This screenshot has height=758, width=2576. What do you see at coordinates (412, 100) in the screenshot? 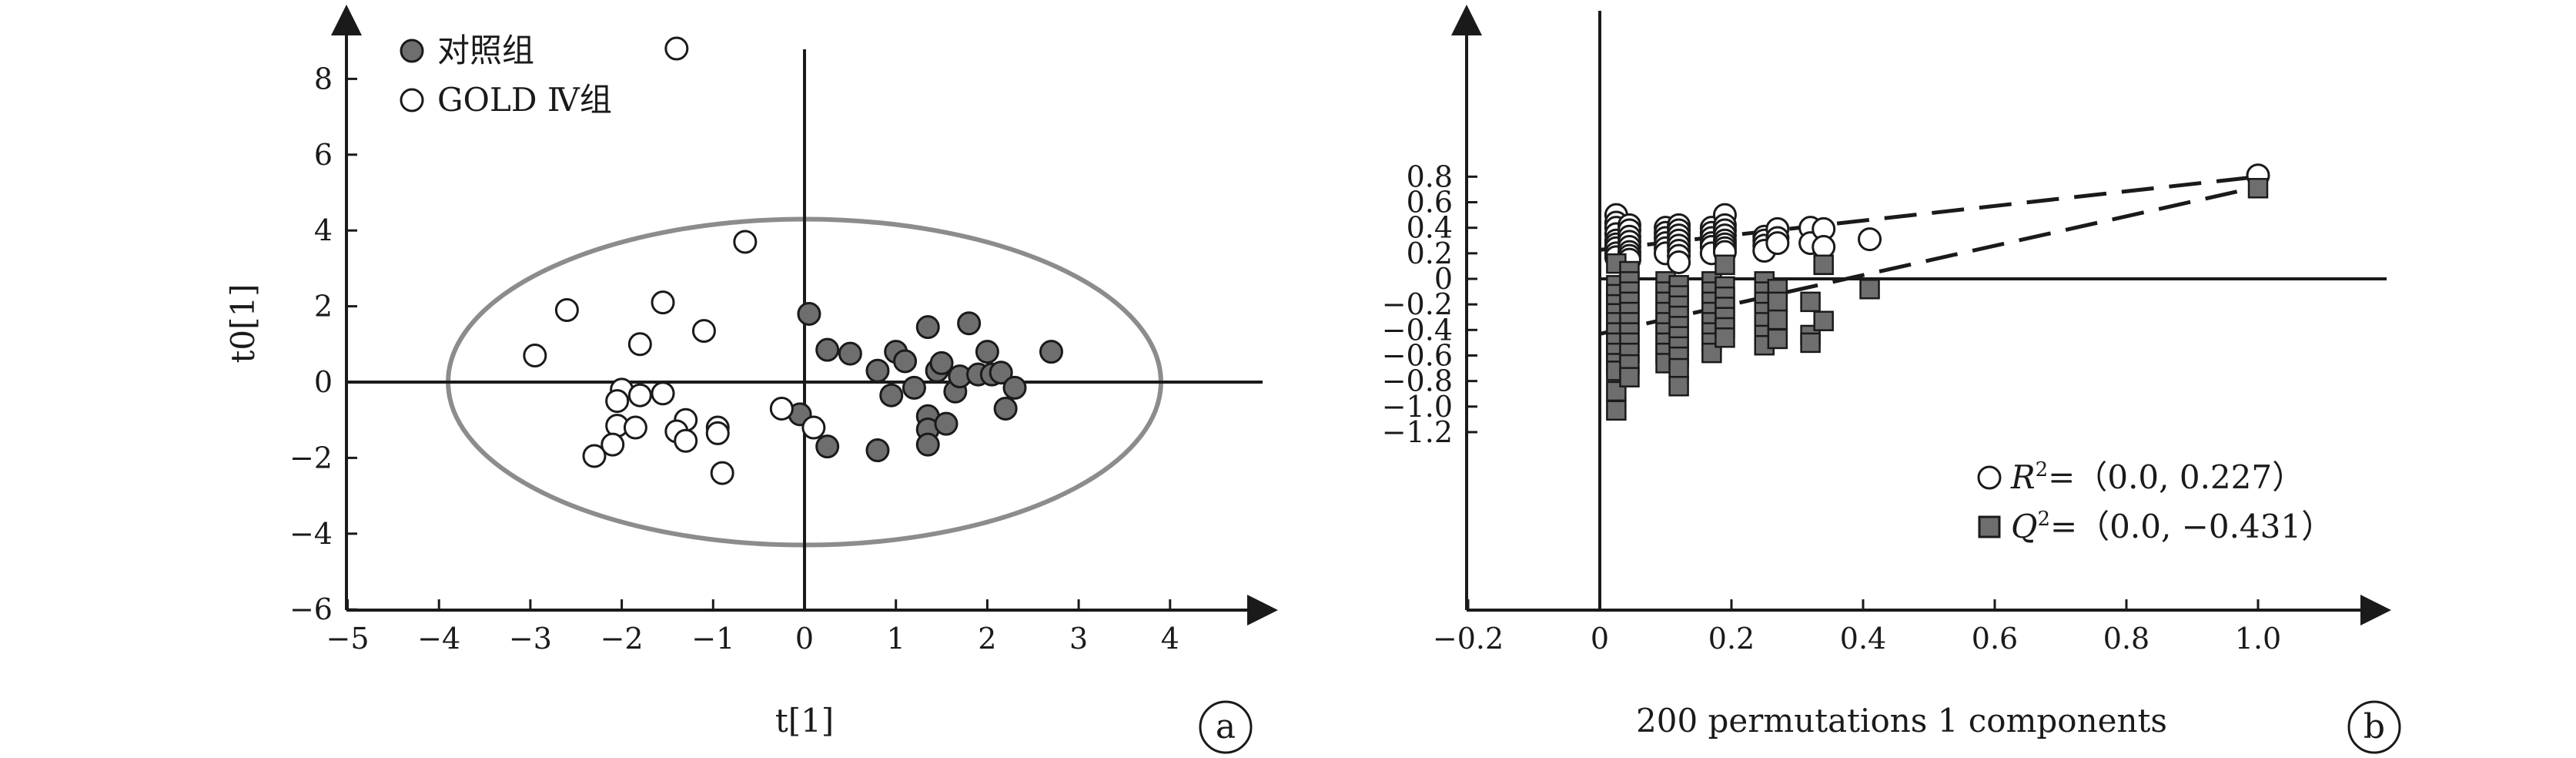
I see `legend-a-gold-marker` at bounding box center [412, 100].